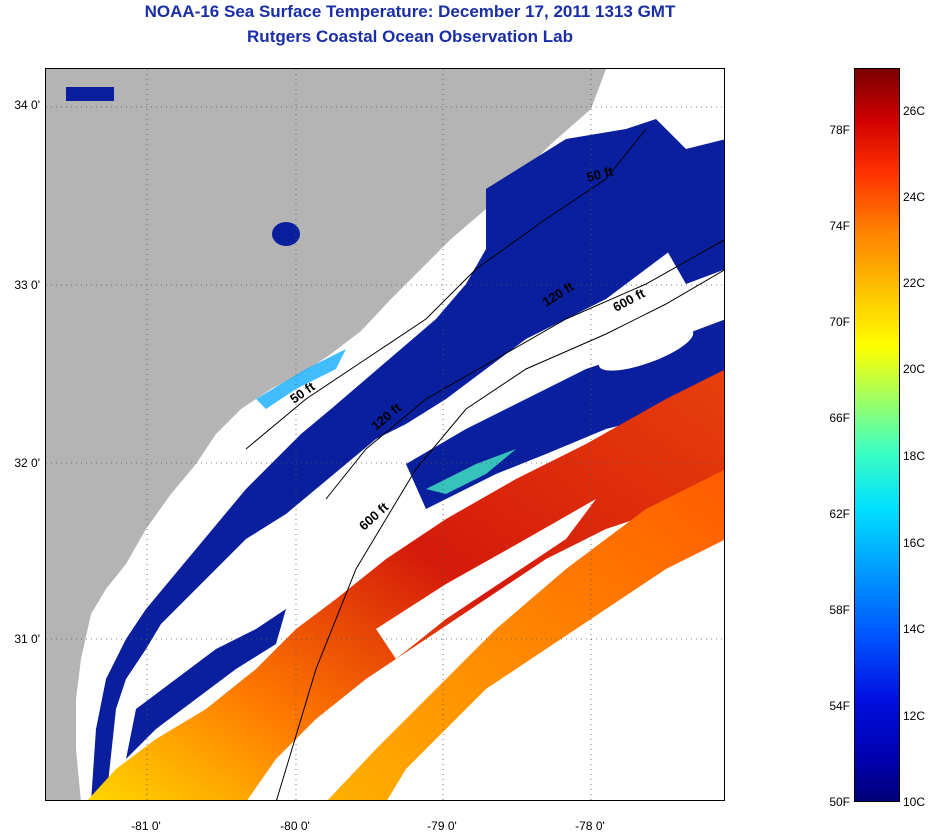  I want to click on isobath-line-120ft, so click(524, 369).